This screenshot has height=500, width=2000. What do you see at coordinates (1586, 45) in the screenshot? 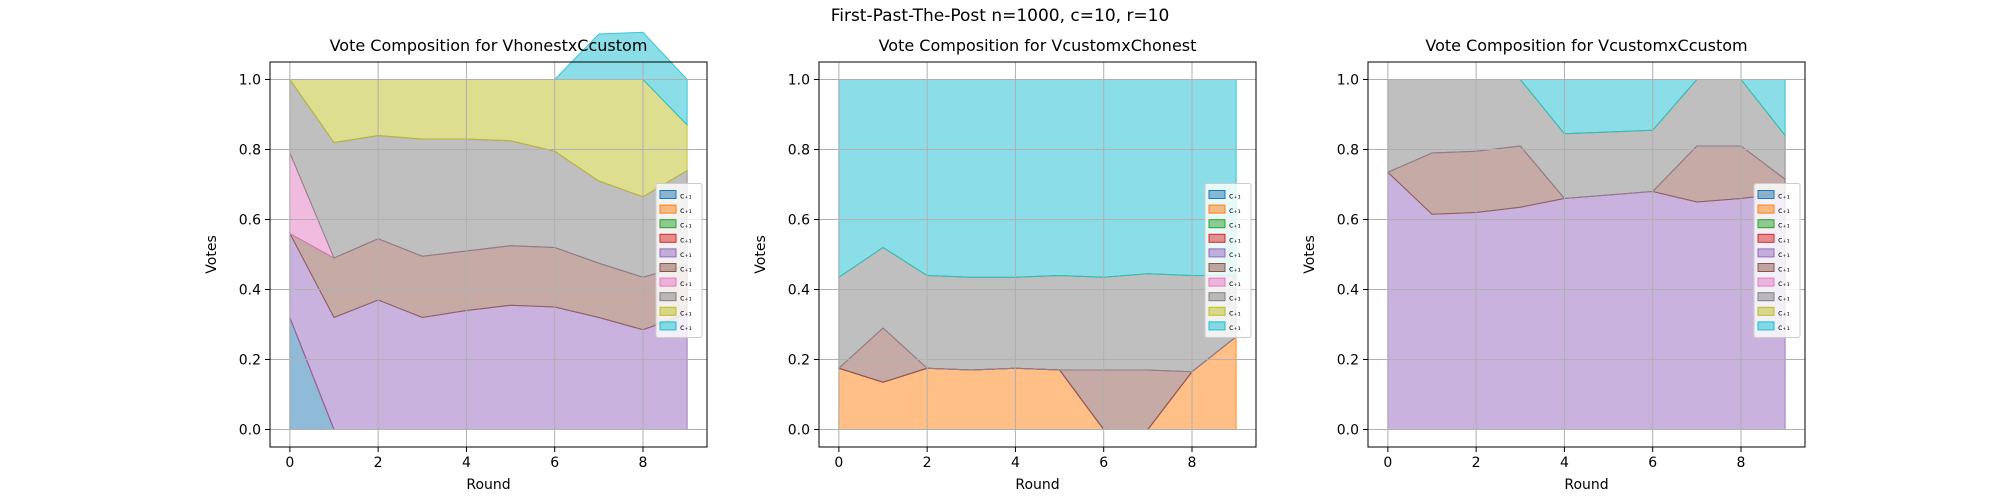
I see `chart-title: Vote Composition for VcustomxCcustom` at bounding box center [1586, 45].